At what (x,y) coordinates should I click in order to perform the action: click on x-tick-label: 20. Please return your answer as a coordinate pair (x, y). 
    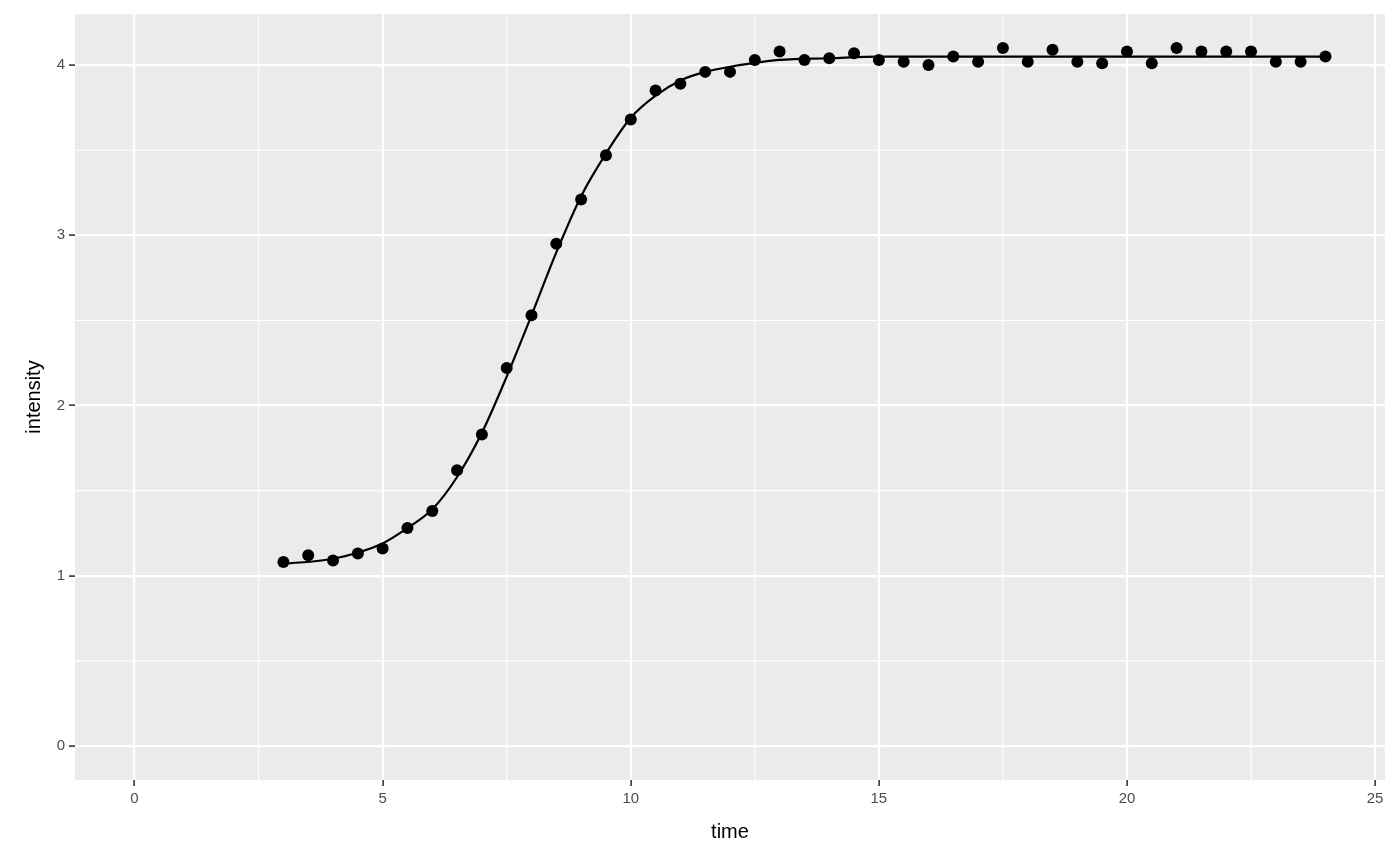
    Looking at the image, I should click on (1127, 798).